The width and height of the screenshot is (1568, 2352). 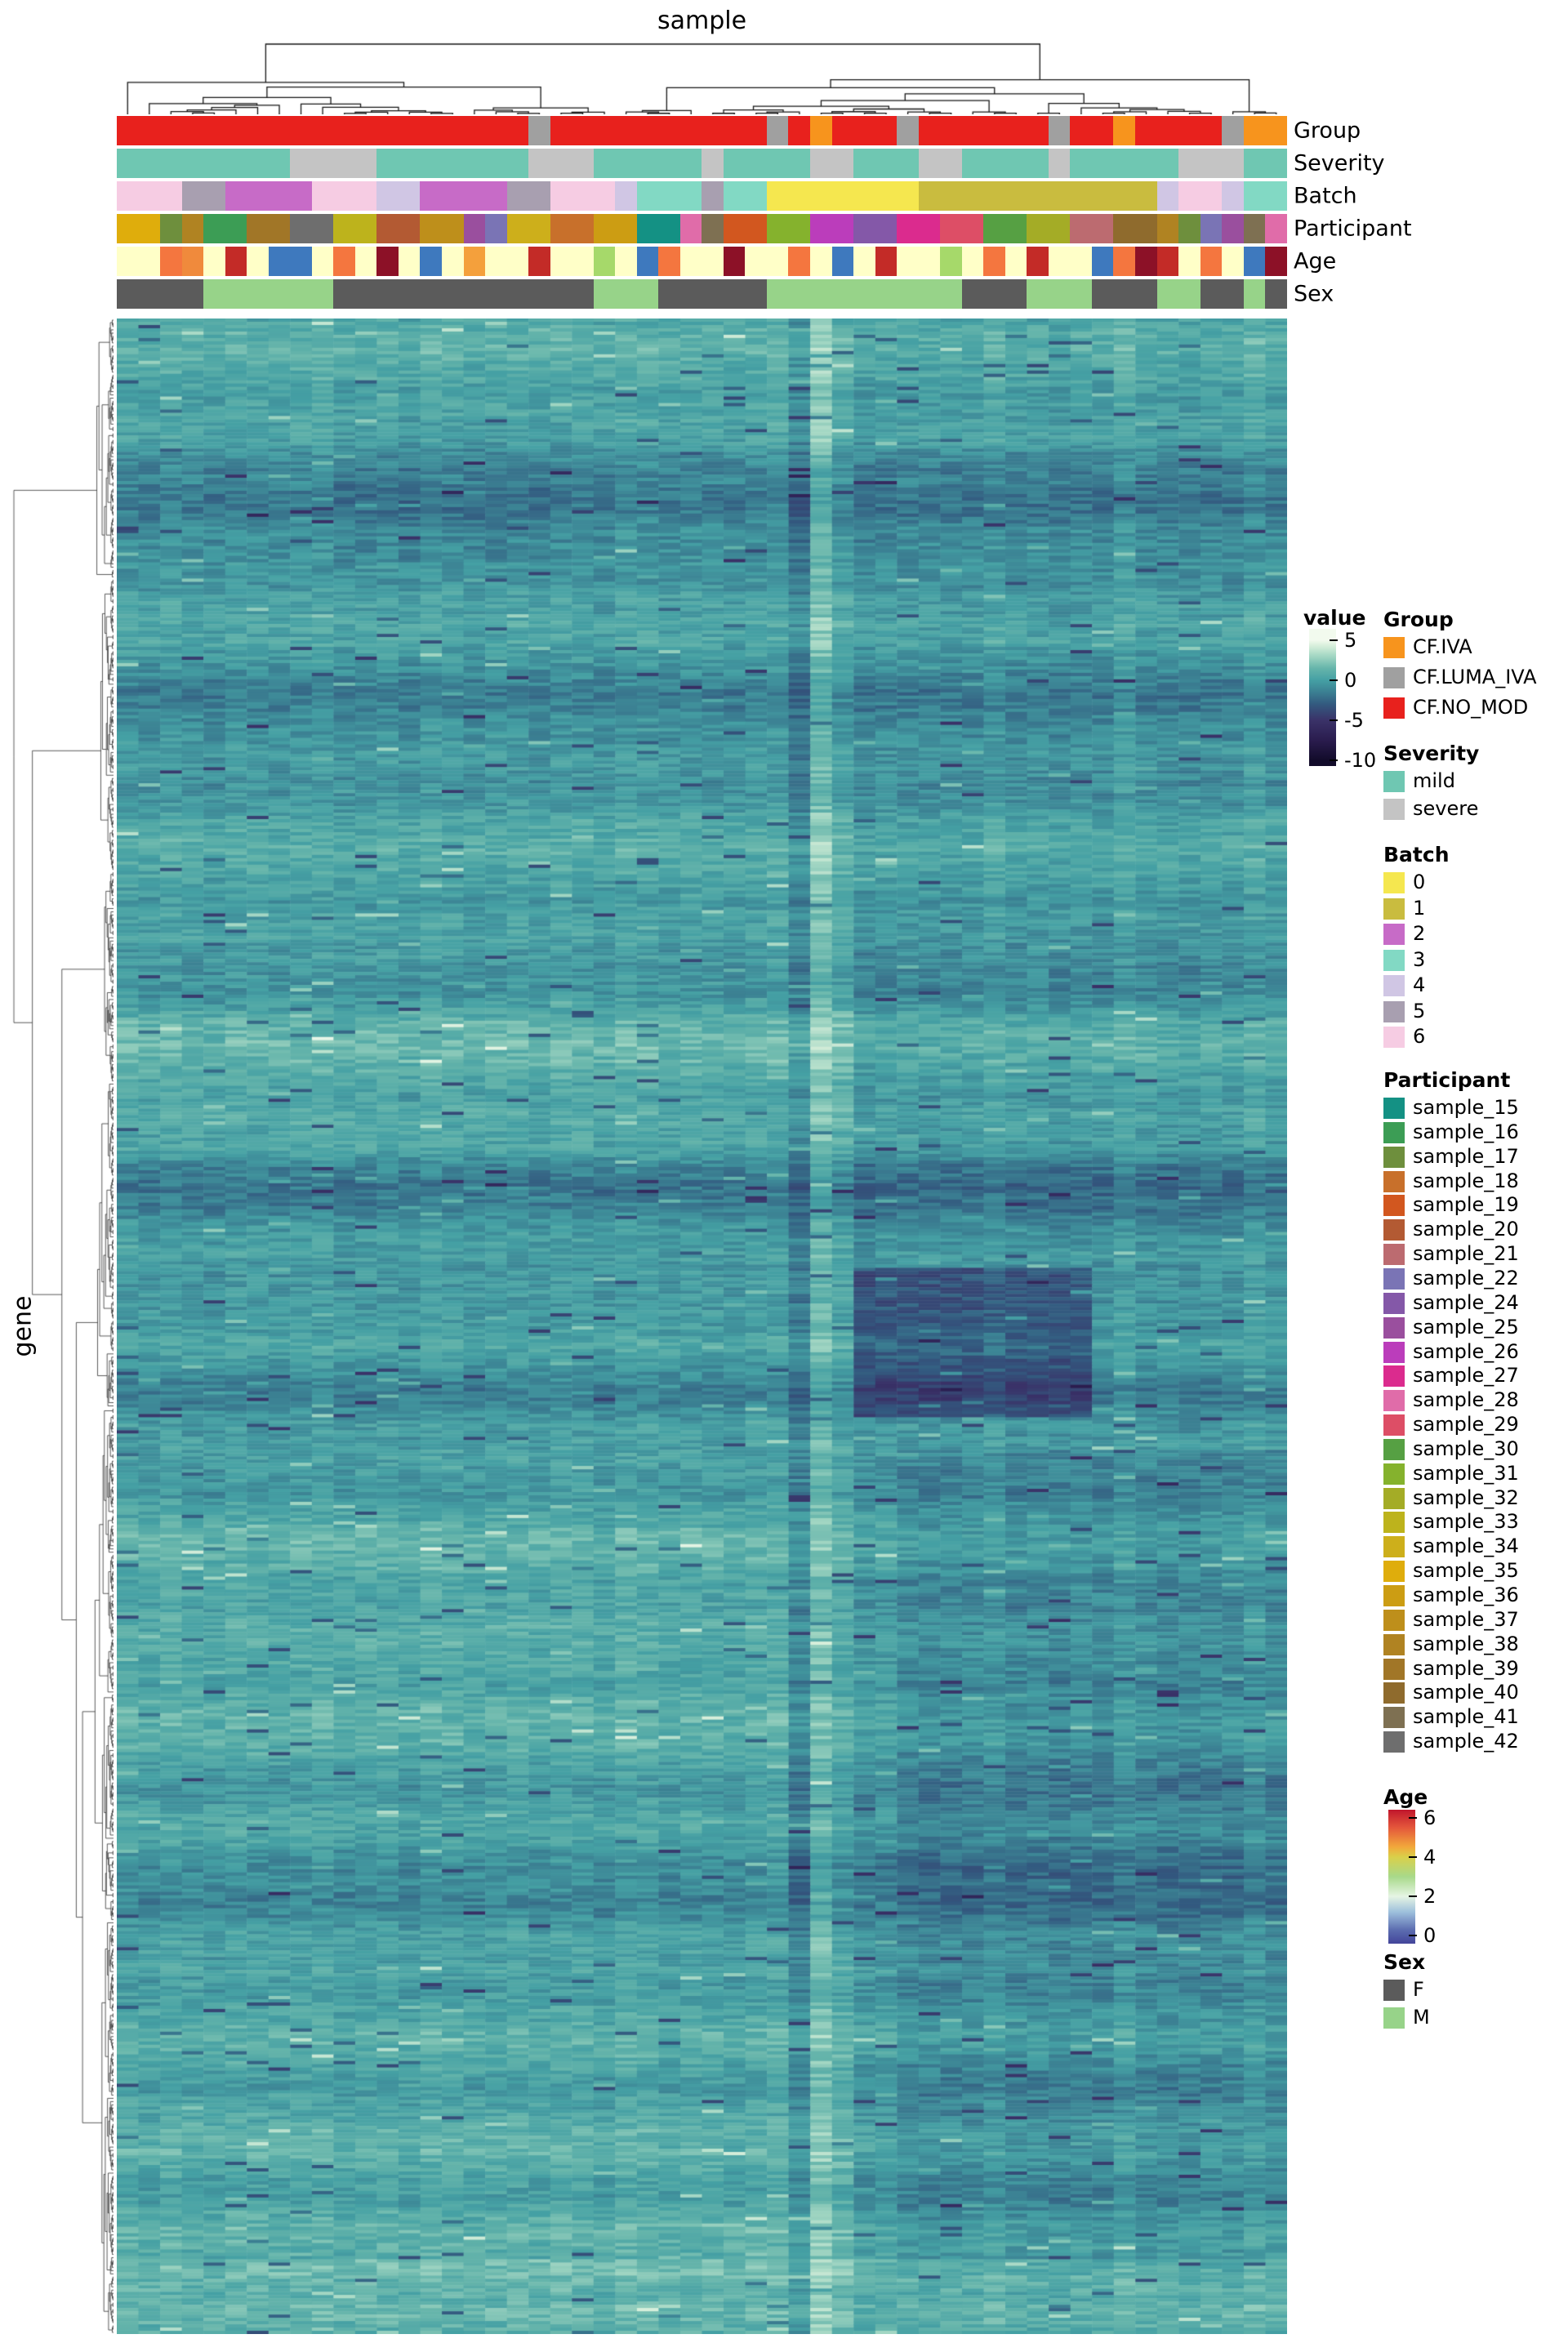 What do you see at coordinates (1466, 1131) in the screenshot?
I see `legend-item-label: sample_16` at bounding box center [1466, 1131].